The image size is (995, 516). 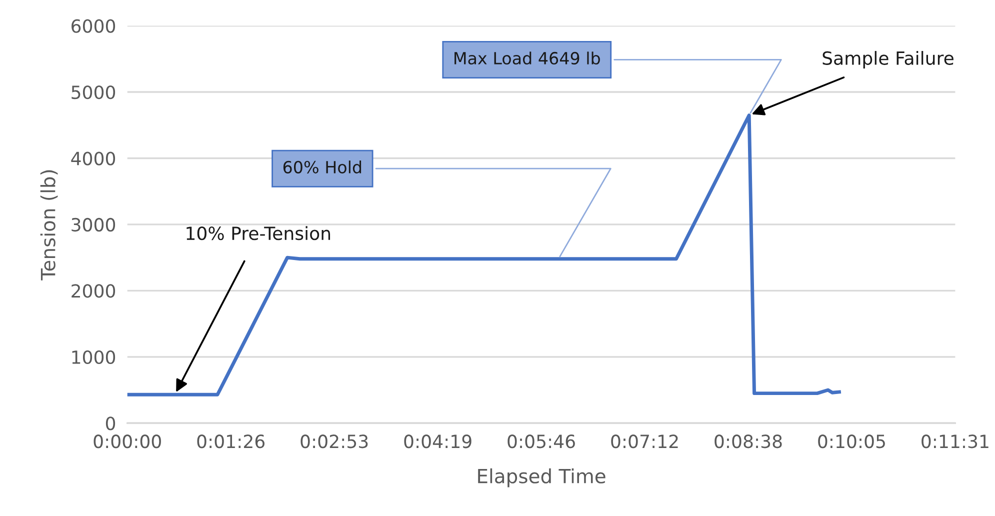 What do you see at coordinates (127, 441) in the screenshot?
I see `x-tick-label: 0:00:00` at bounding box center [127, 441].